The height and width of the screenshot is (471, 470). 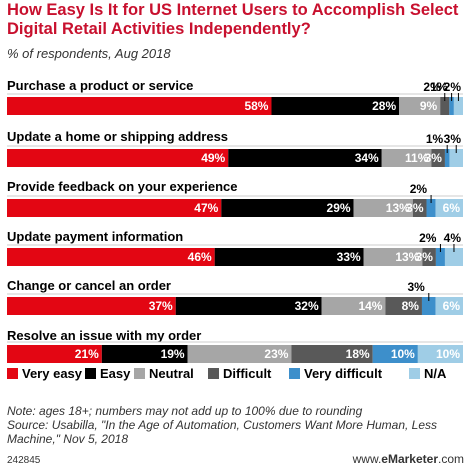 I want to click on legend-label: Neutral, so click(x=171, y=373).